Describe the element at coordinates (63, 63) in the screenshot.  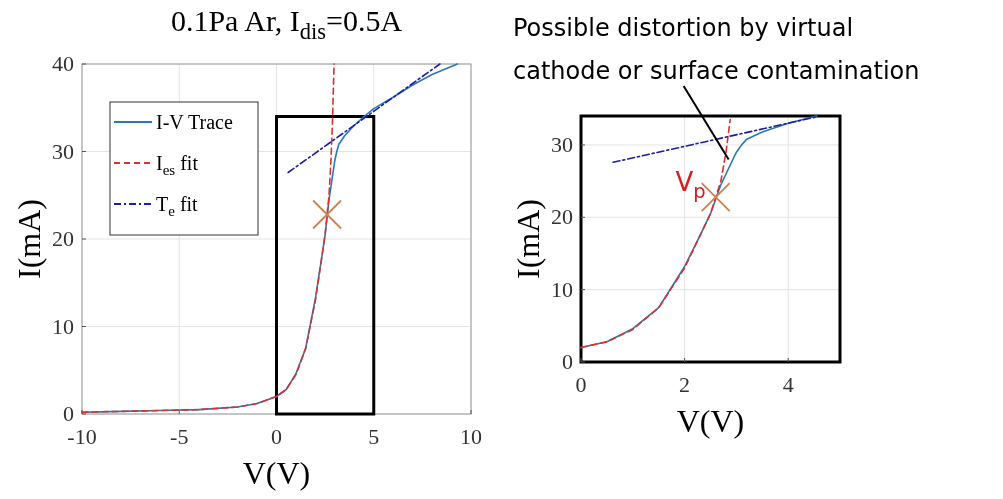
I see `y-tick-label: 40` at that location.